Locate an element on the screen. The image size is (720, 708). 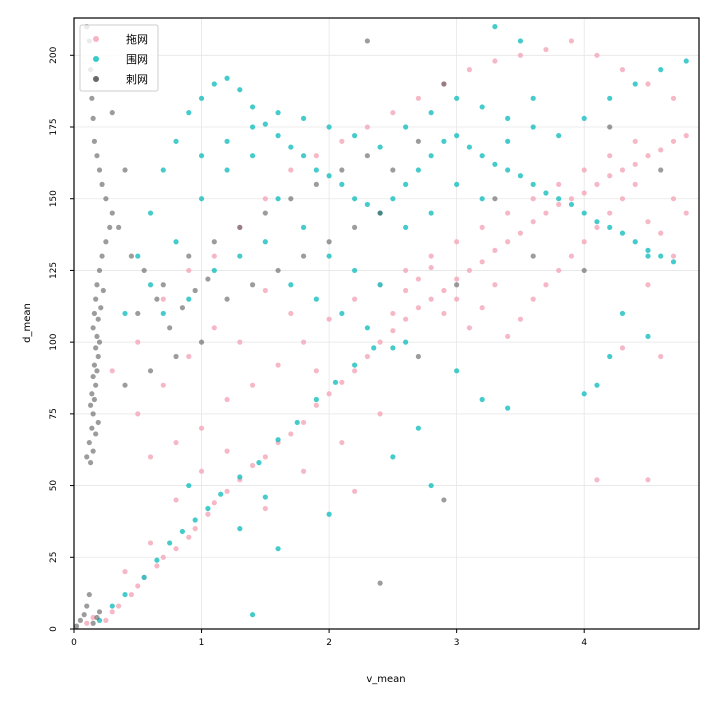
y-axis-label: d_mean is located at coordinates (27, 323).